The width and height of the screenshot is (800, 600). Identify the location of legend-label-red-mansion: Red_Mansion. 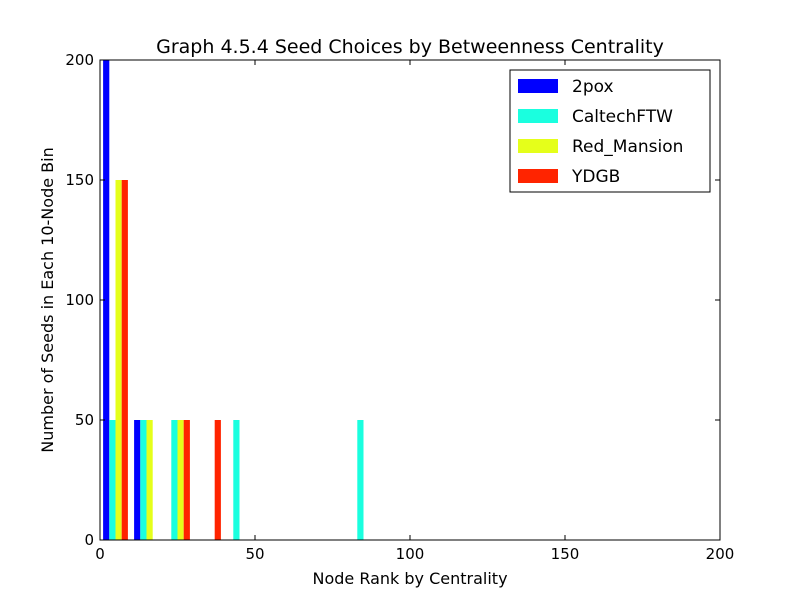
(627, 147).